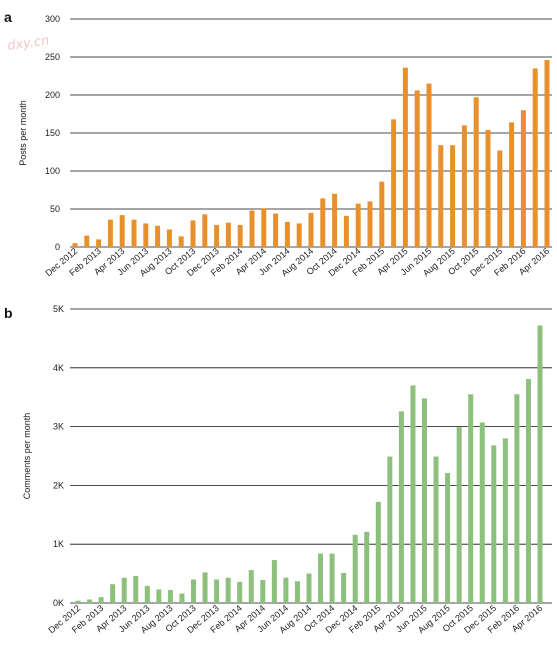 The image size is (557, 662). What do you see at coordinates (28, 43) in the screenshot?
I see `watermark: dxy.cn` at bounding box center [28, 43].